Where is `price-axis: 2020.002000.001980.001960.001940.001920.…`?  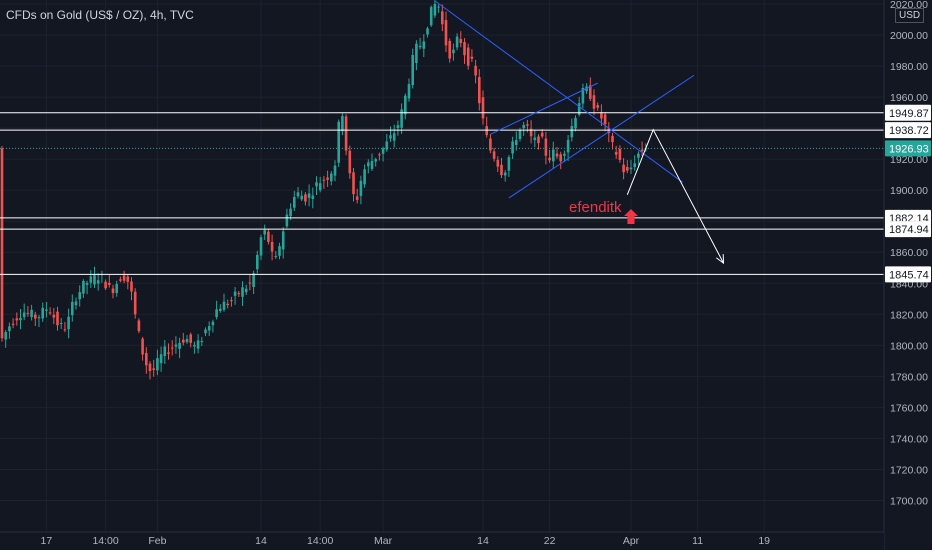 price-axis: 2020.002000.001980.001960.001940.001920.… is located at coordinates (907, 275).